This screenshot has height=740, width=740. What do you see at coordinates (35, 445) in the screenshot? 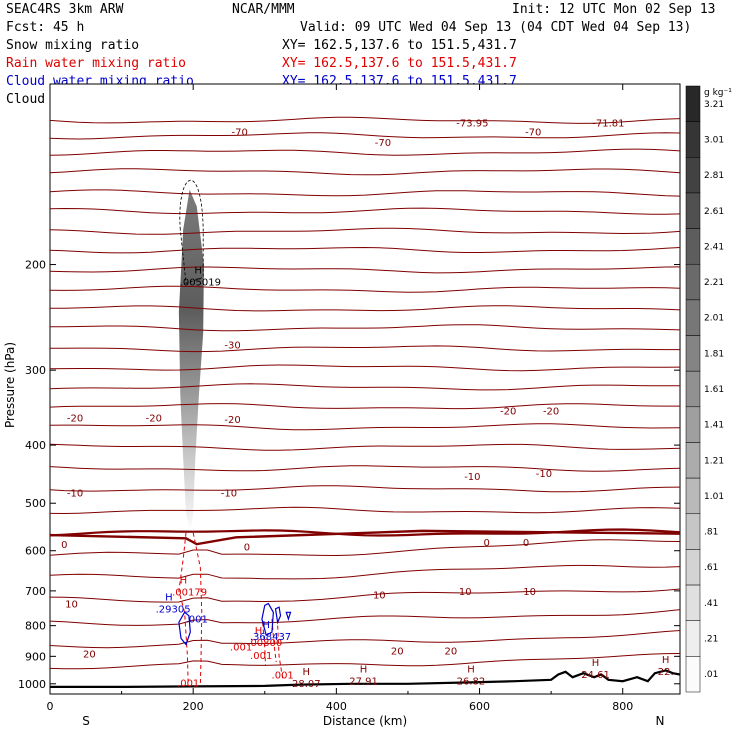
I see `y-tick-label: 400` at bounding box center [35, 445].